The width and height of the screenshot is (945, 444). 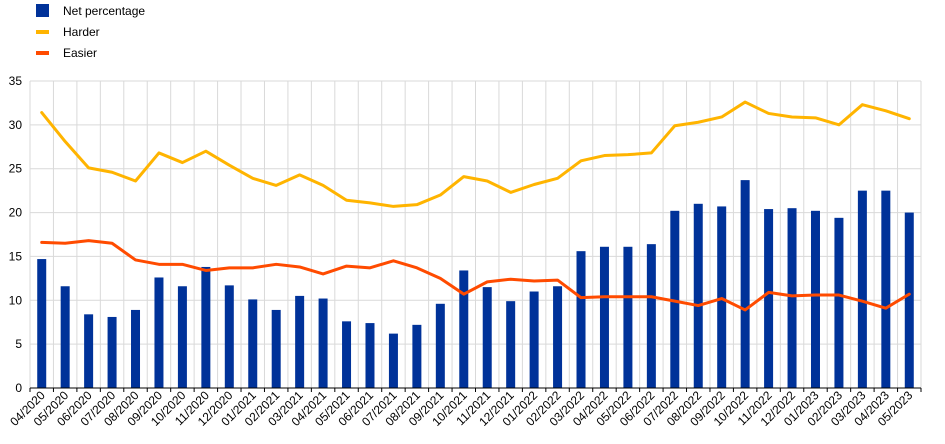 I want to click on legend-label-net-percentage: Net percentage, so click(x=104, y=10).